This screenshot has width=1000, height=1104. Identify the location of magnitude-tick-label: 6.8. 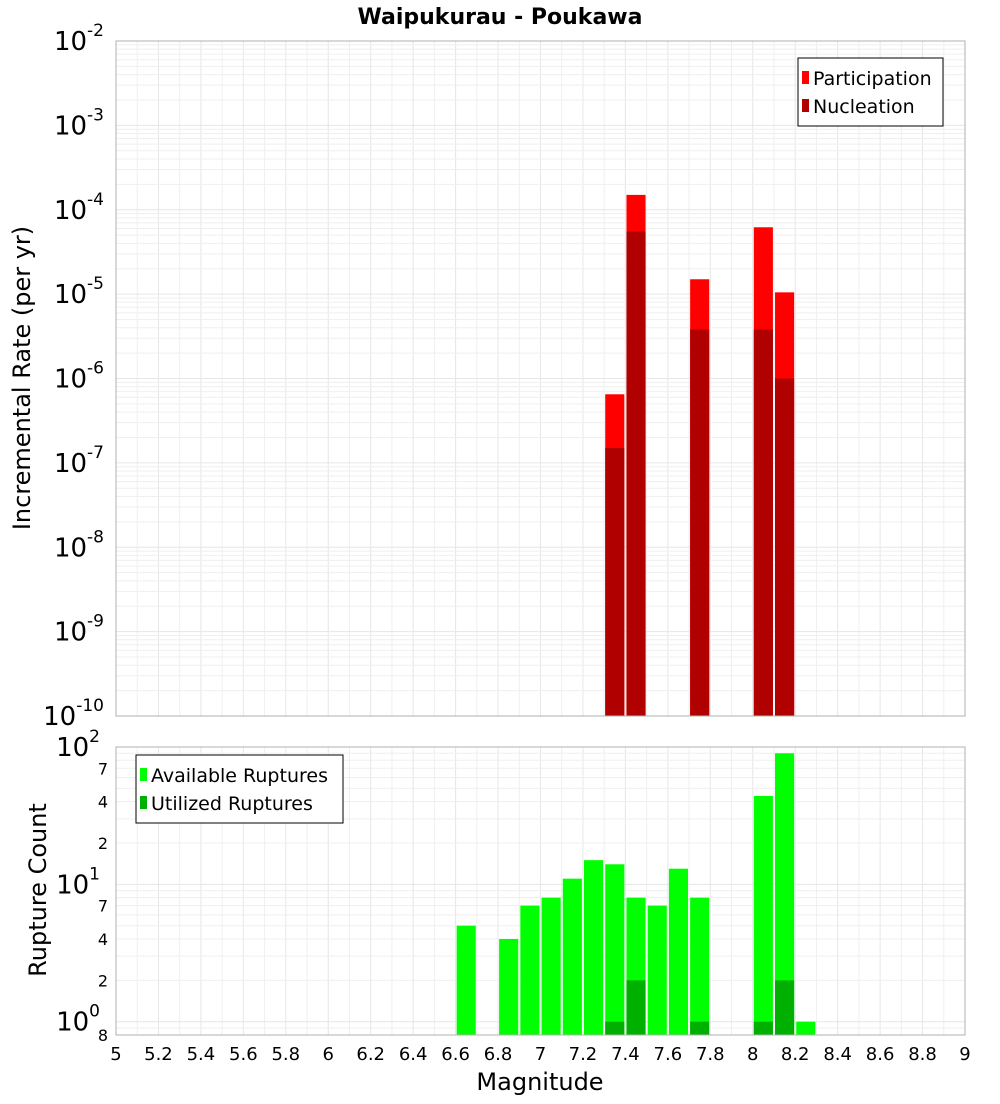
(498, 1054).